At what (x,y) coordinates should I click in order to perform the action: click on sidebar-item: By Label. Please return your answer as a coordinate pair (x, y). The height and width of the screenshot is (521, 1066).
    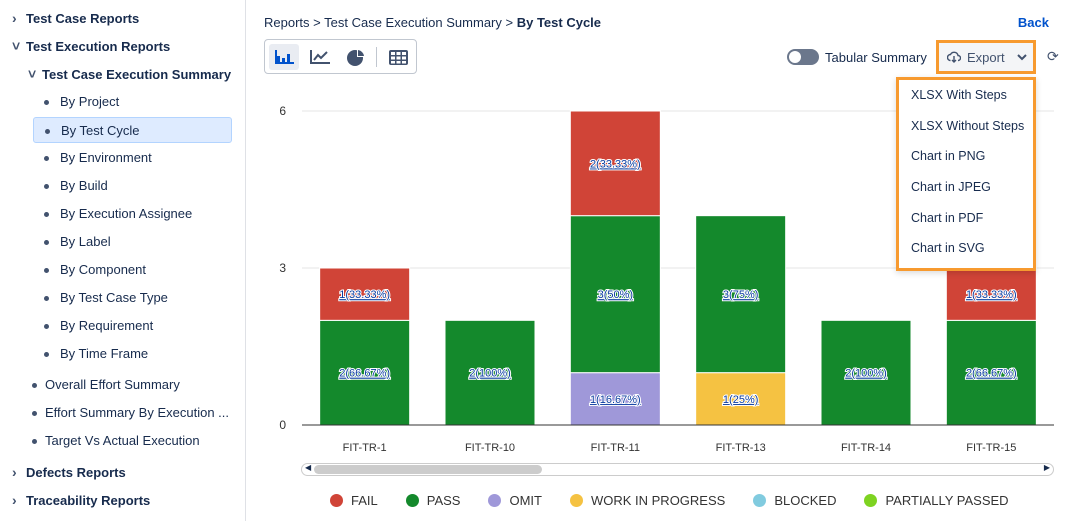
    Looking at the image, I should click on (132, 242).